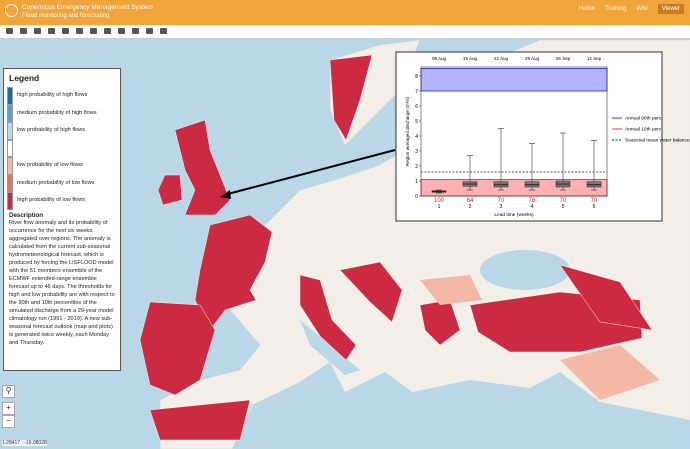 The width and height of the screenshot is (690, 449). What do you see at coordinates (26, 215) in the screenshot?
I see `description-title: Description` at bounding box center [26, 215].